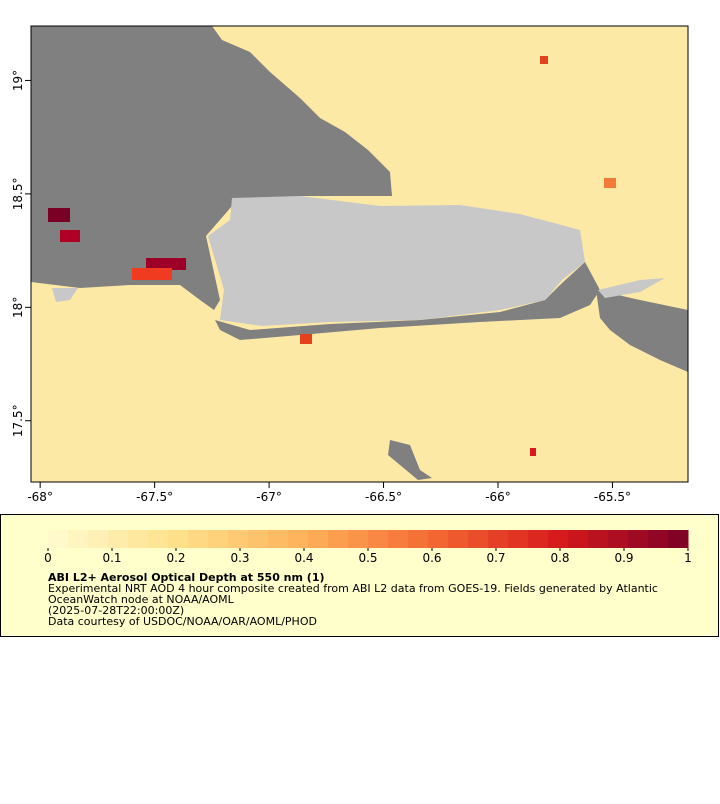 Image resolution: width=720 pixels, height=804 pixels. Describe the element at coordinates (498, 497) in the screenshot. I see `x-tick-label: -66°` at that location.